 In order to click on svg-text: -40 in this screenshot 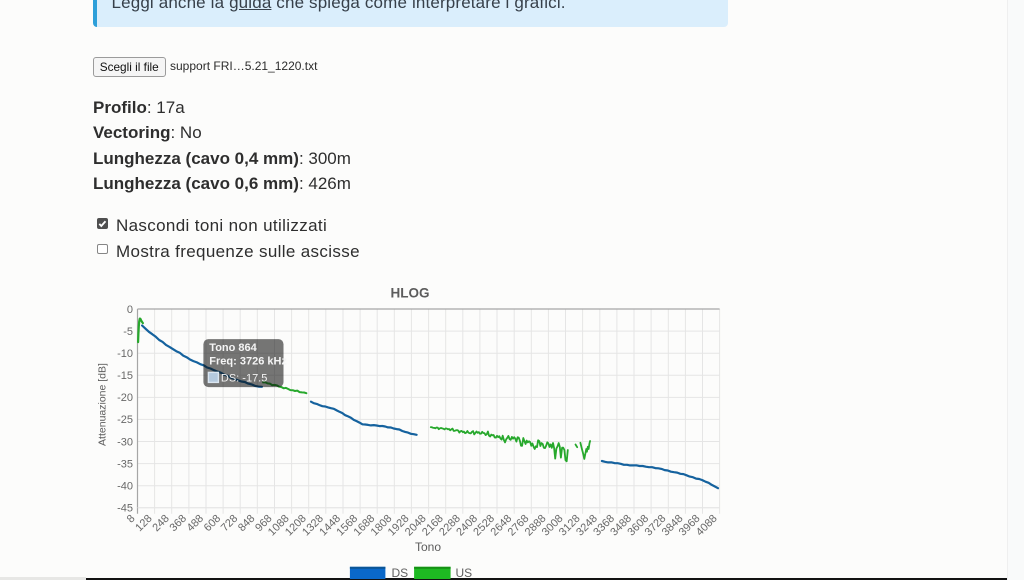, I will do `click(125, 487)`.